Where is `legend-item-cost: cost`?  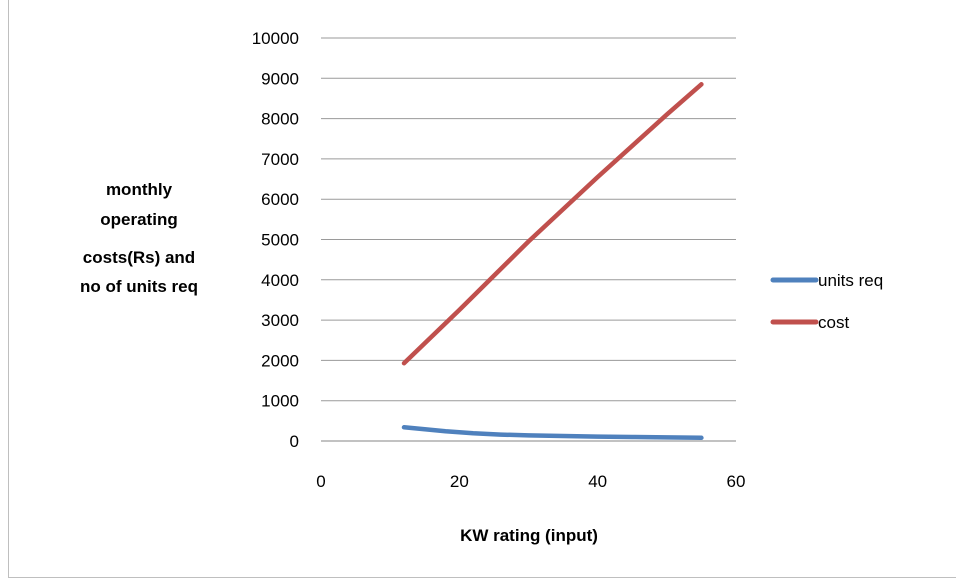 legend-item-cost: cost is located at coordinates (809, 322).